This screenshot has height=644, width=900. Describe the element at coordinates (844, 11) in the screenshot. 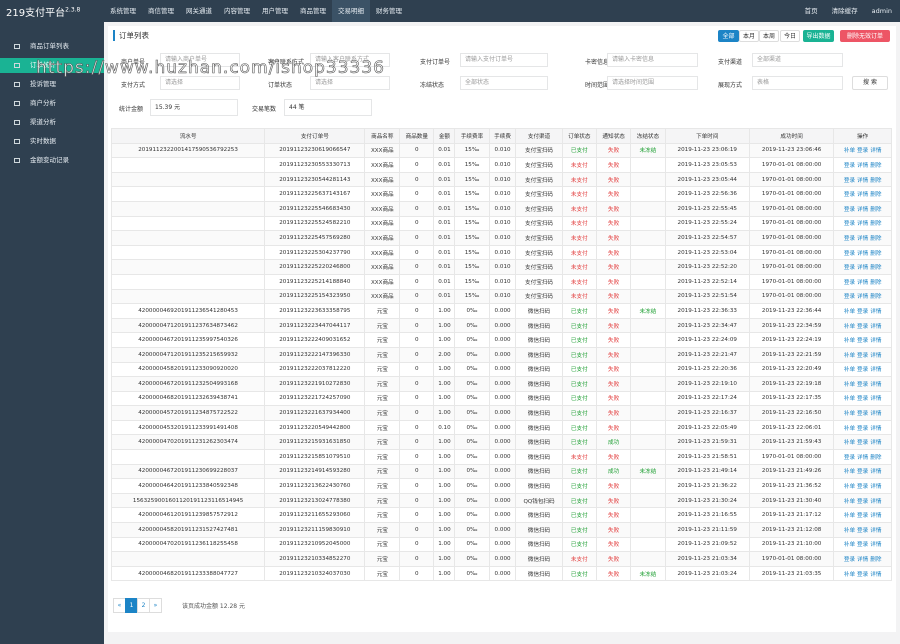

I see `top-link: 清除缓存` at that location.